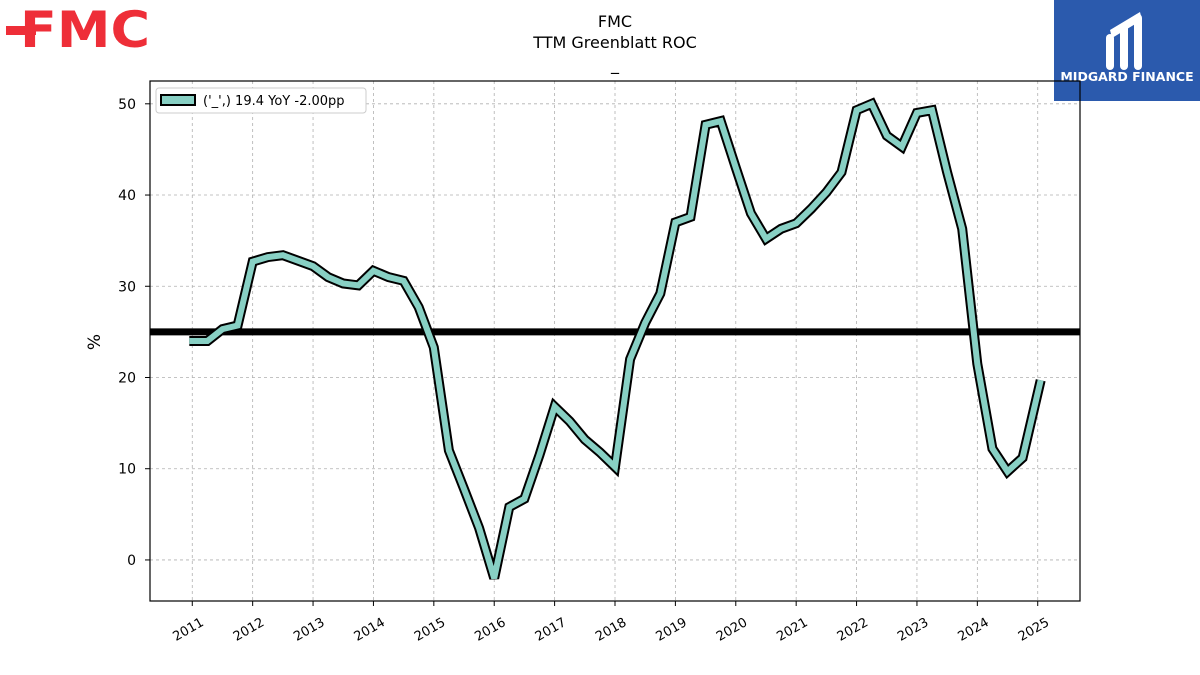  I want to click on y-ticks: 0 10 20 30 40 50, so click(134, 333).